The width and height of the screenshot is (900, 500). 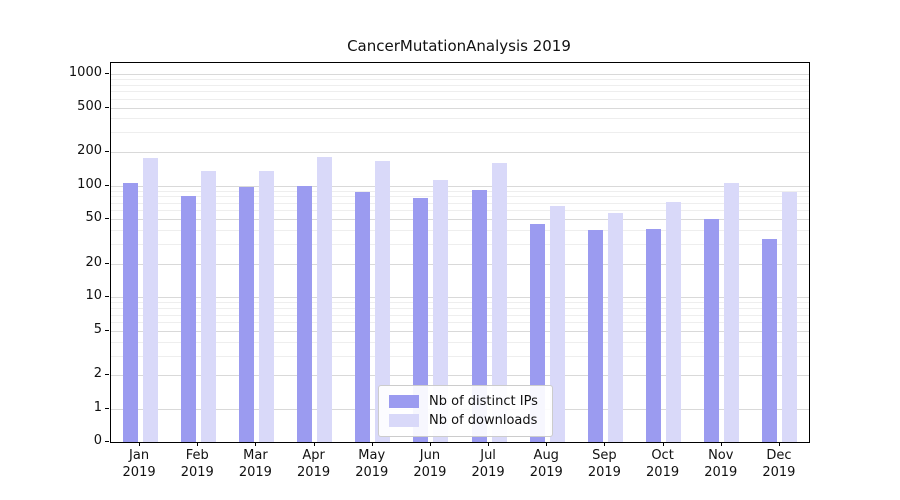 What do you see at coordinates (93, 262) in the screenshot?
I see `y-tick-label: 20` at bounding box center [93, 262].